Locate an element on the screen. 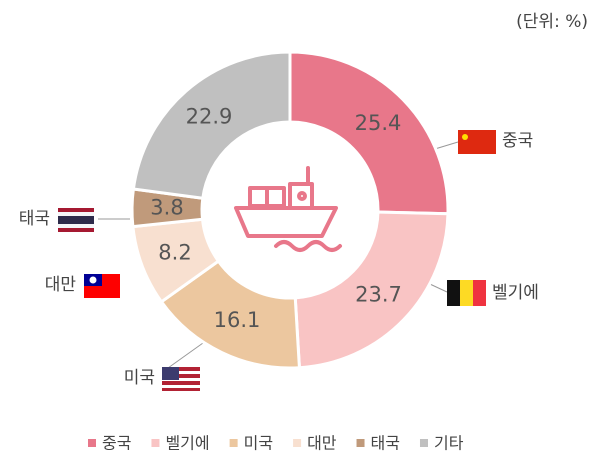  flag-china is located at coordinates (477, 142).